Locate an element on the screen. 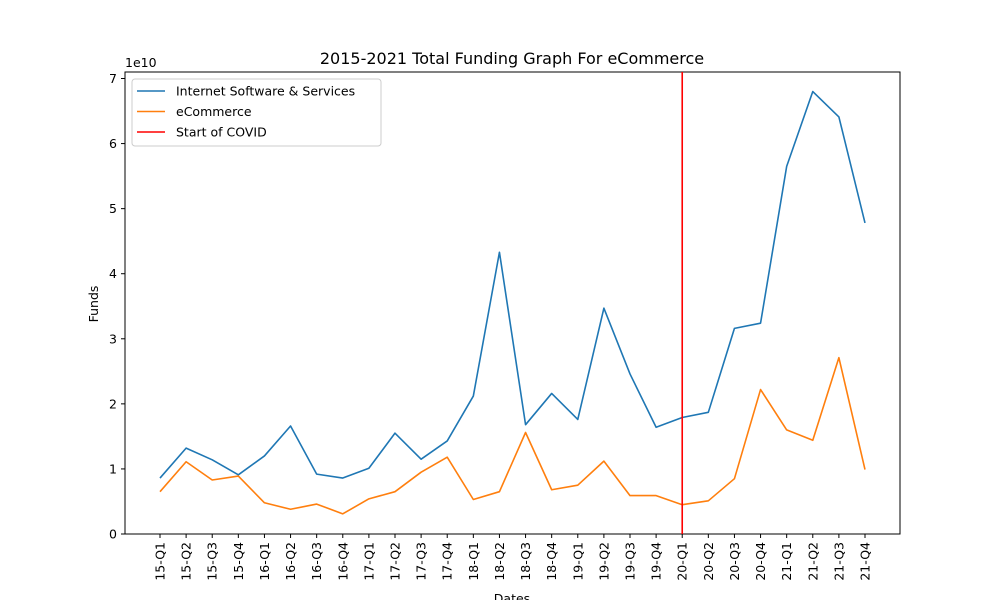  x-tick-label: 16-Q4 is located at coordinates (342, 561).